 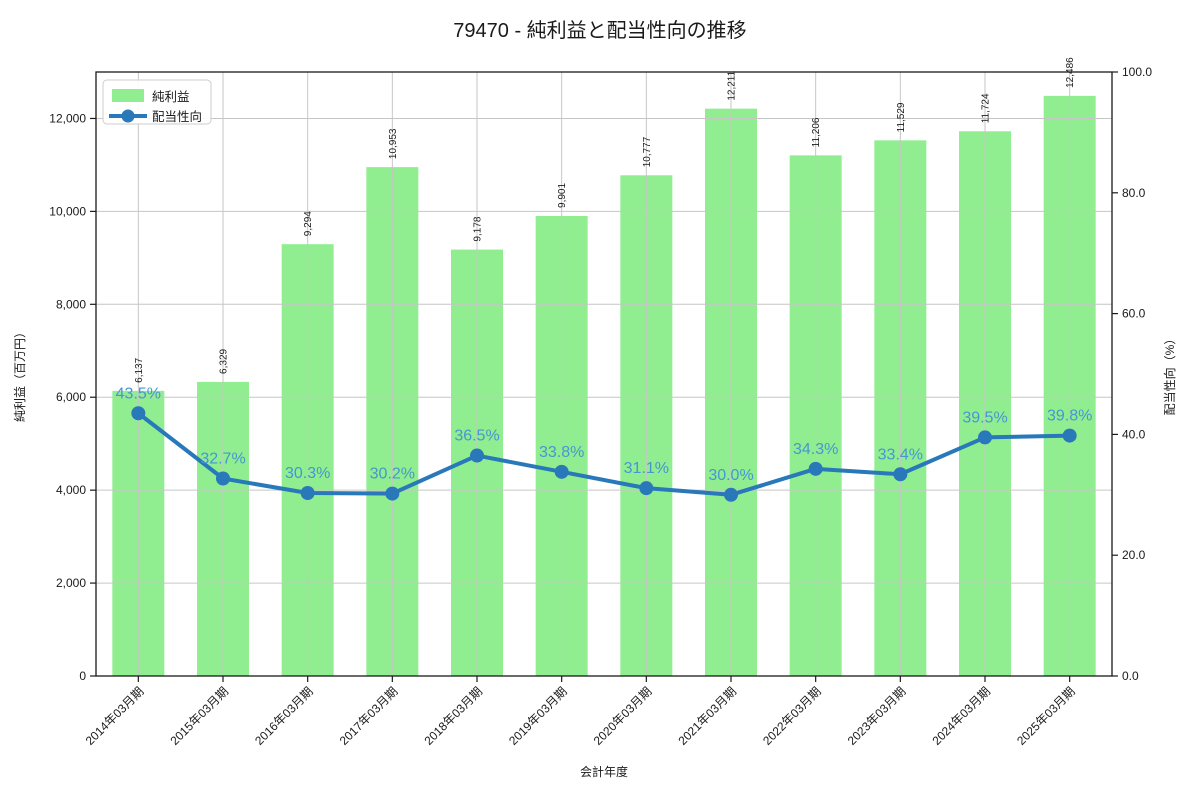 What do you see at coordinates (222, 458) in the screenshot?
I see `payout-value-label: 32.7%` at bounding box center [222, 458].